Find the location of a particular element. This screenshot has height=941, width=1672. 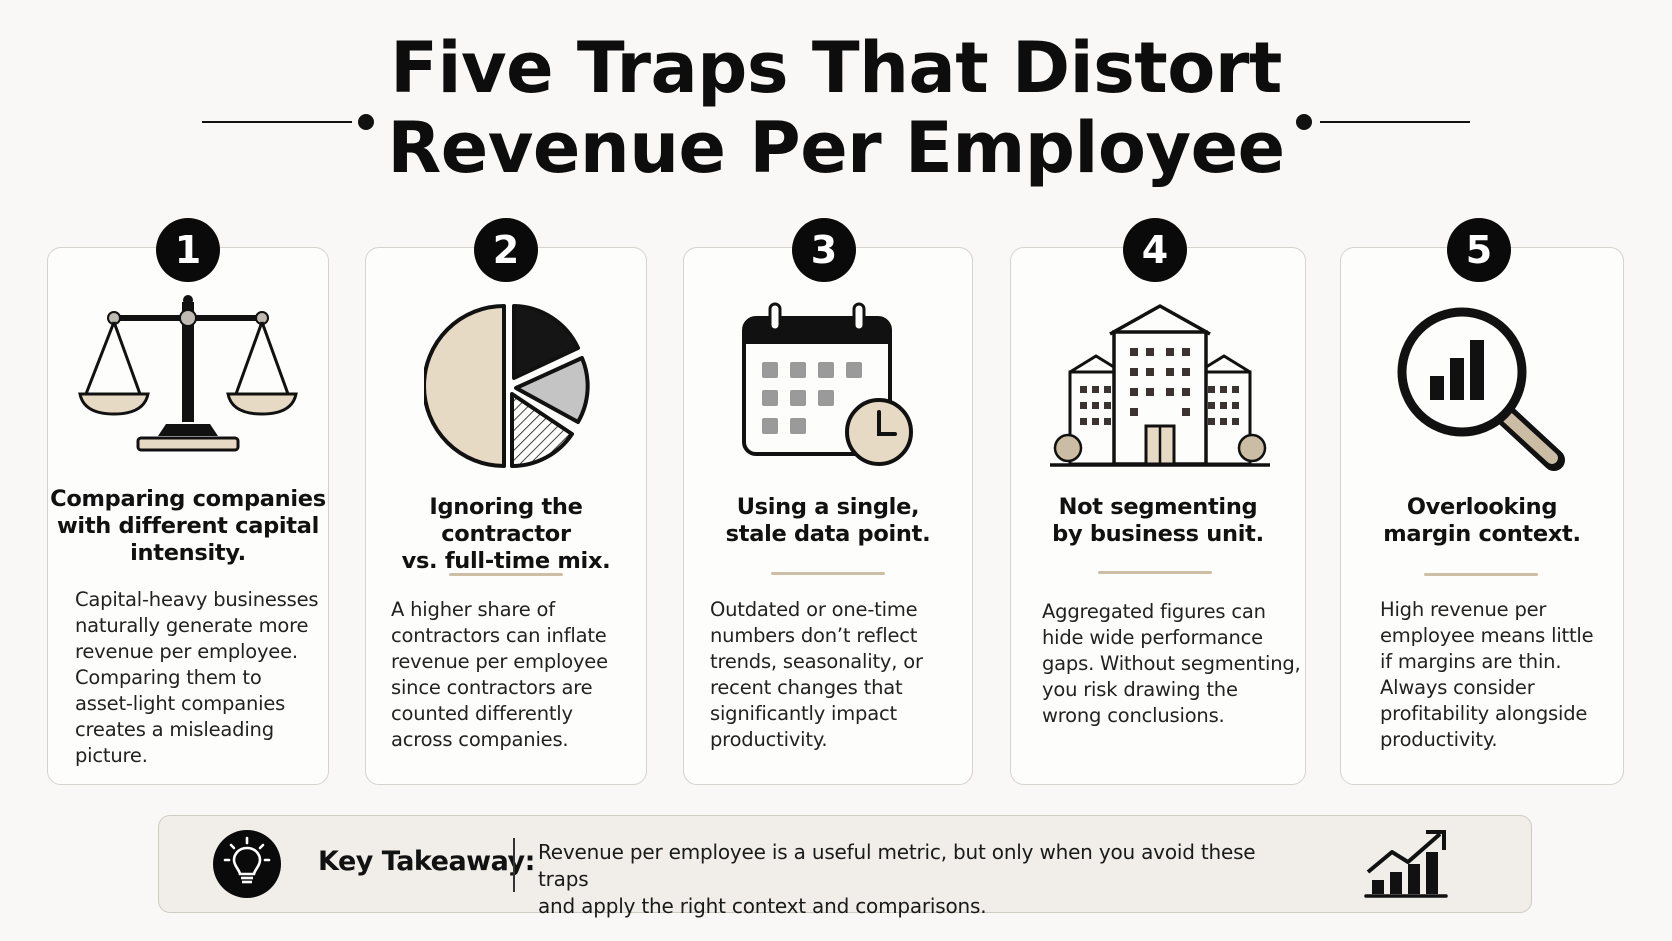

trap-title-5-line: margin context. is located at coordinates (1482, 534).